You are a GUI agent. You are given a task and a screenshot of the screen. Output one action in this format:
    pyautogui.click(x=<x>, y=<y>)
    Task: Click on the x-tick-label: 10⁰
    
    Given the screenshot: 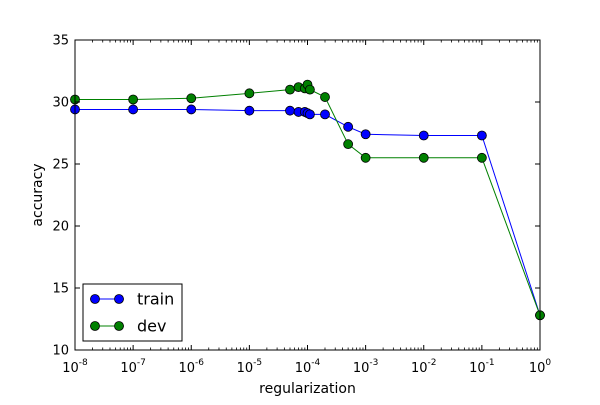 What is the action you would take?
    pyautogui.click(x=540, y=367)
    